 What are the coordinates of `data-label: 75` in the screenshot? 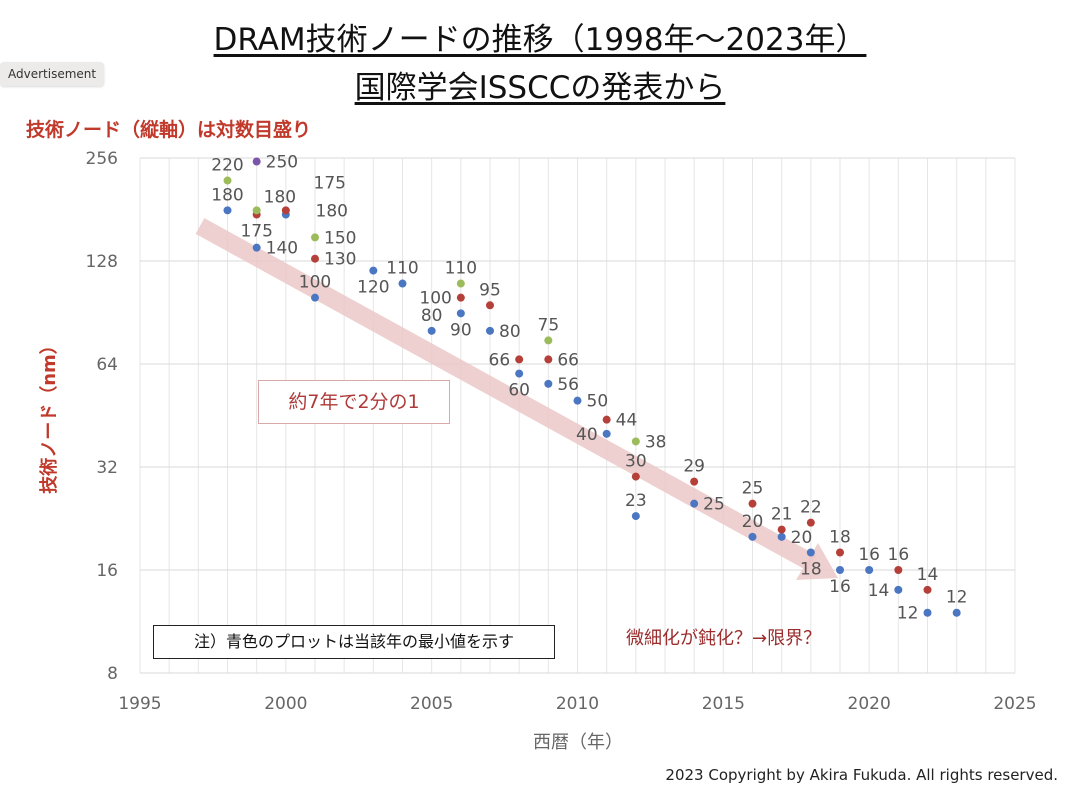 It's located at (549, 325).